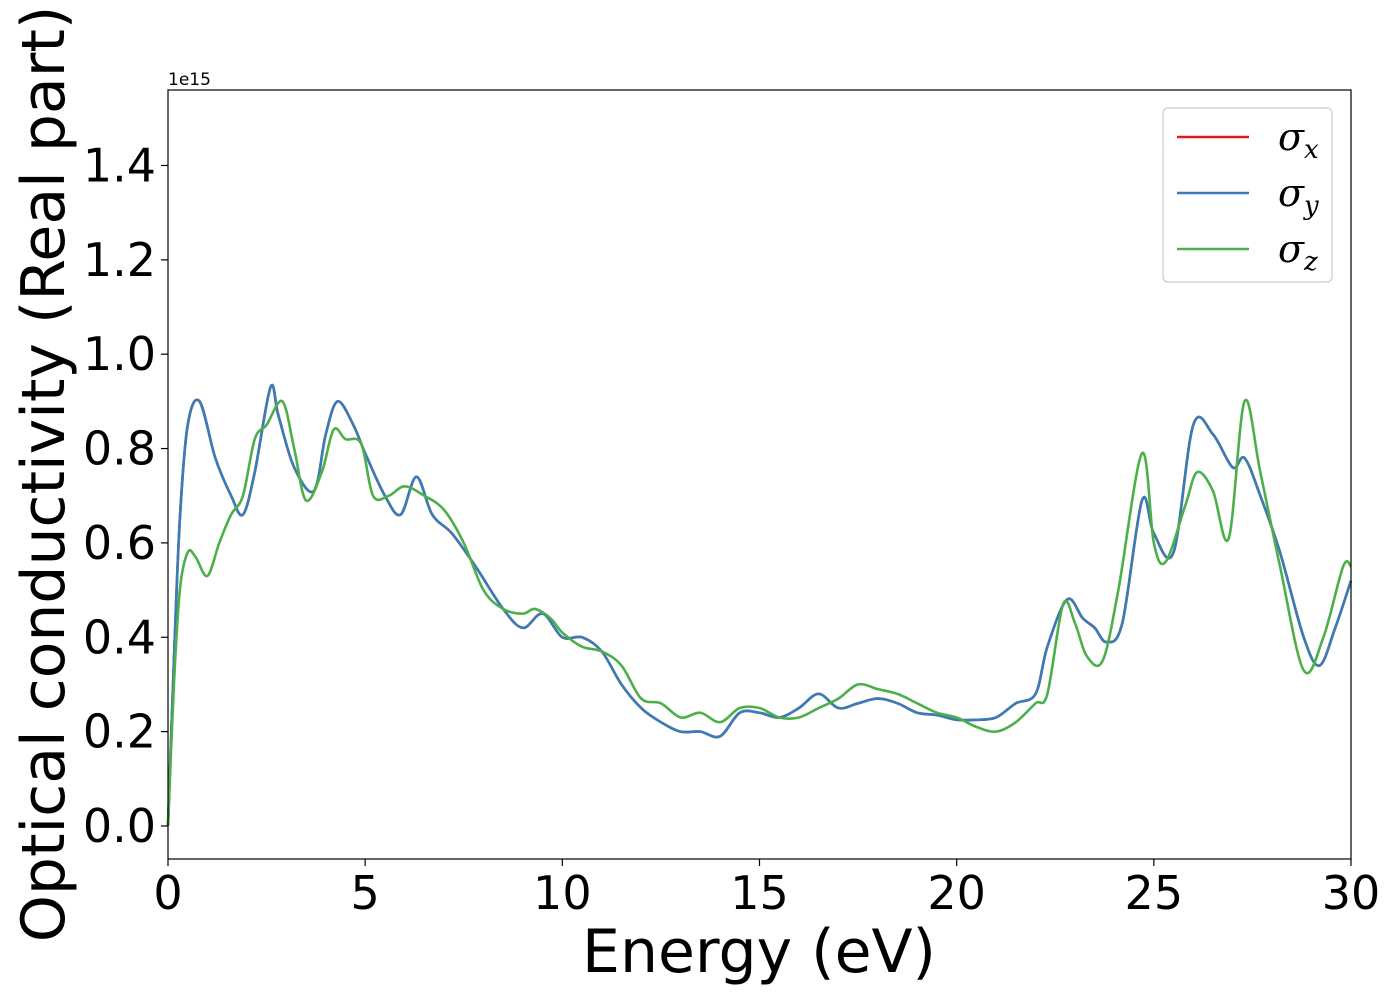 This screenshot has width=1400, height=1000. Describe the element at coordinates (1247, 195) in the screenshot. I see `legend-frame` at that location.